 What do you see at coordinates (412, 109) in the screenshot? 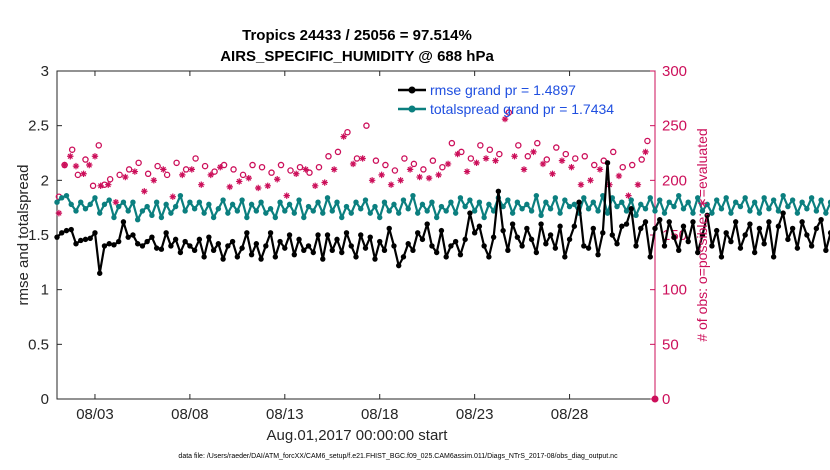
I see `legend-spread-marker` at bounding box center [412, 109].